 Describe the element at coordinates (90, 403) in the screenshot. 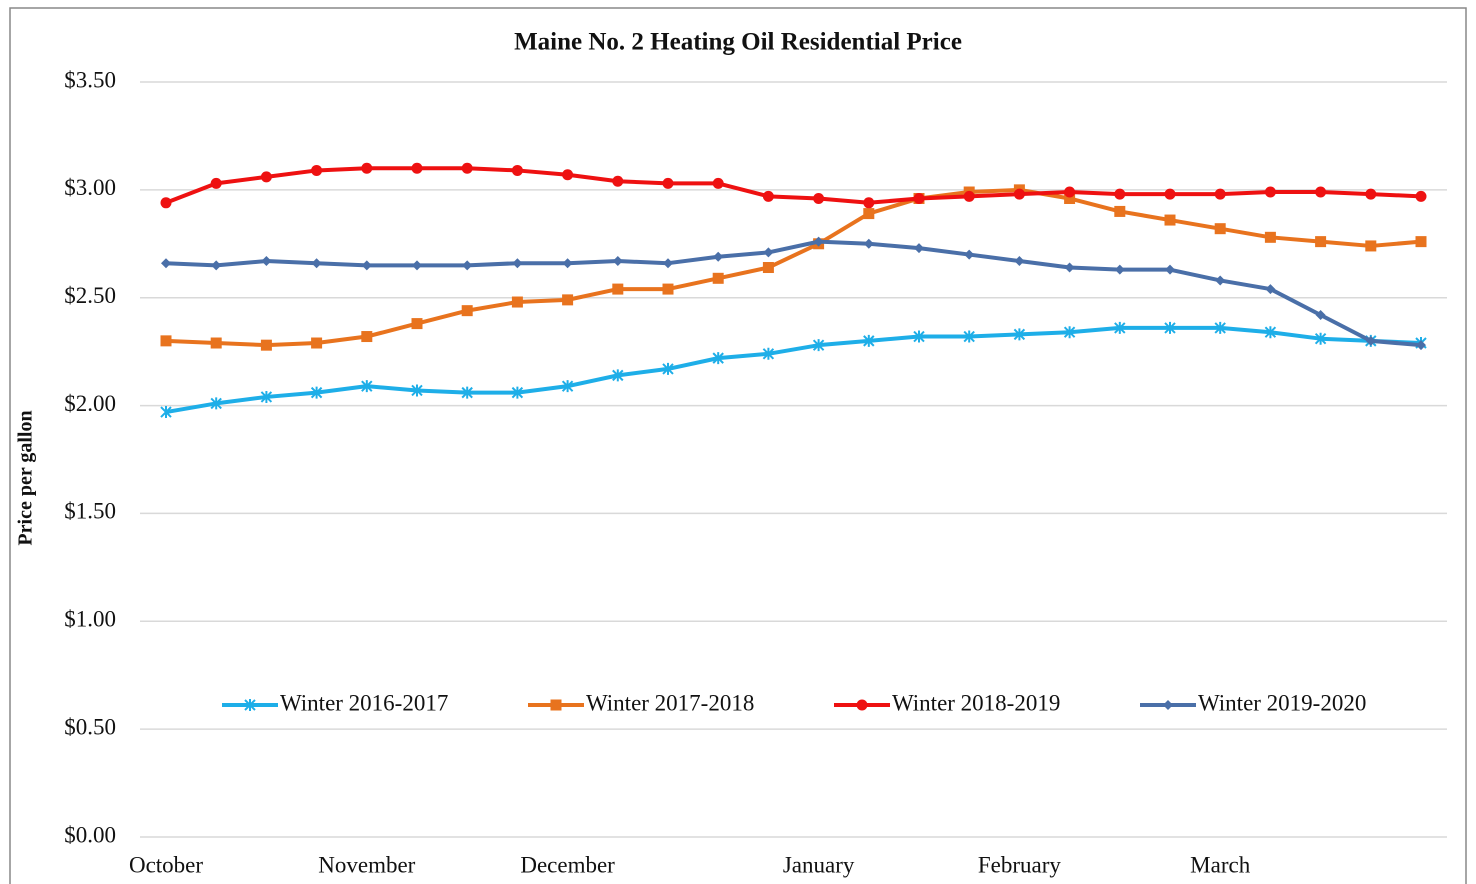

I see `y-tick-label: $2.00` at that location.